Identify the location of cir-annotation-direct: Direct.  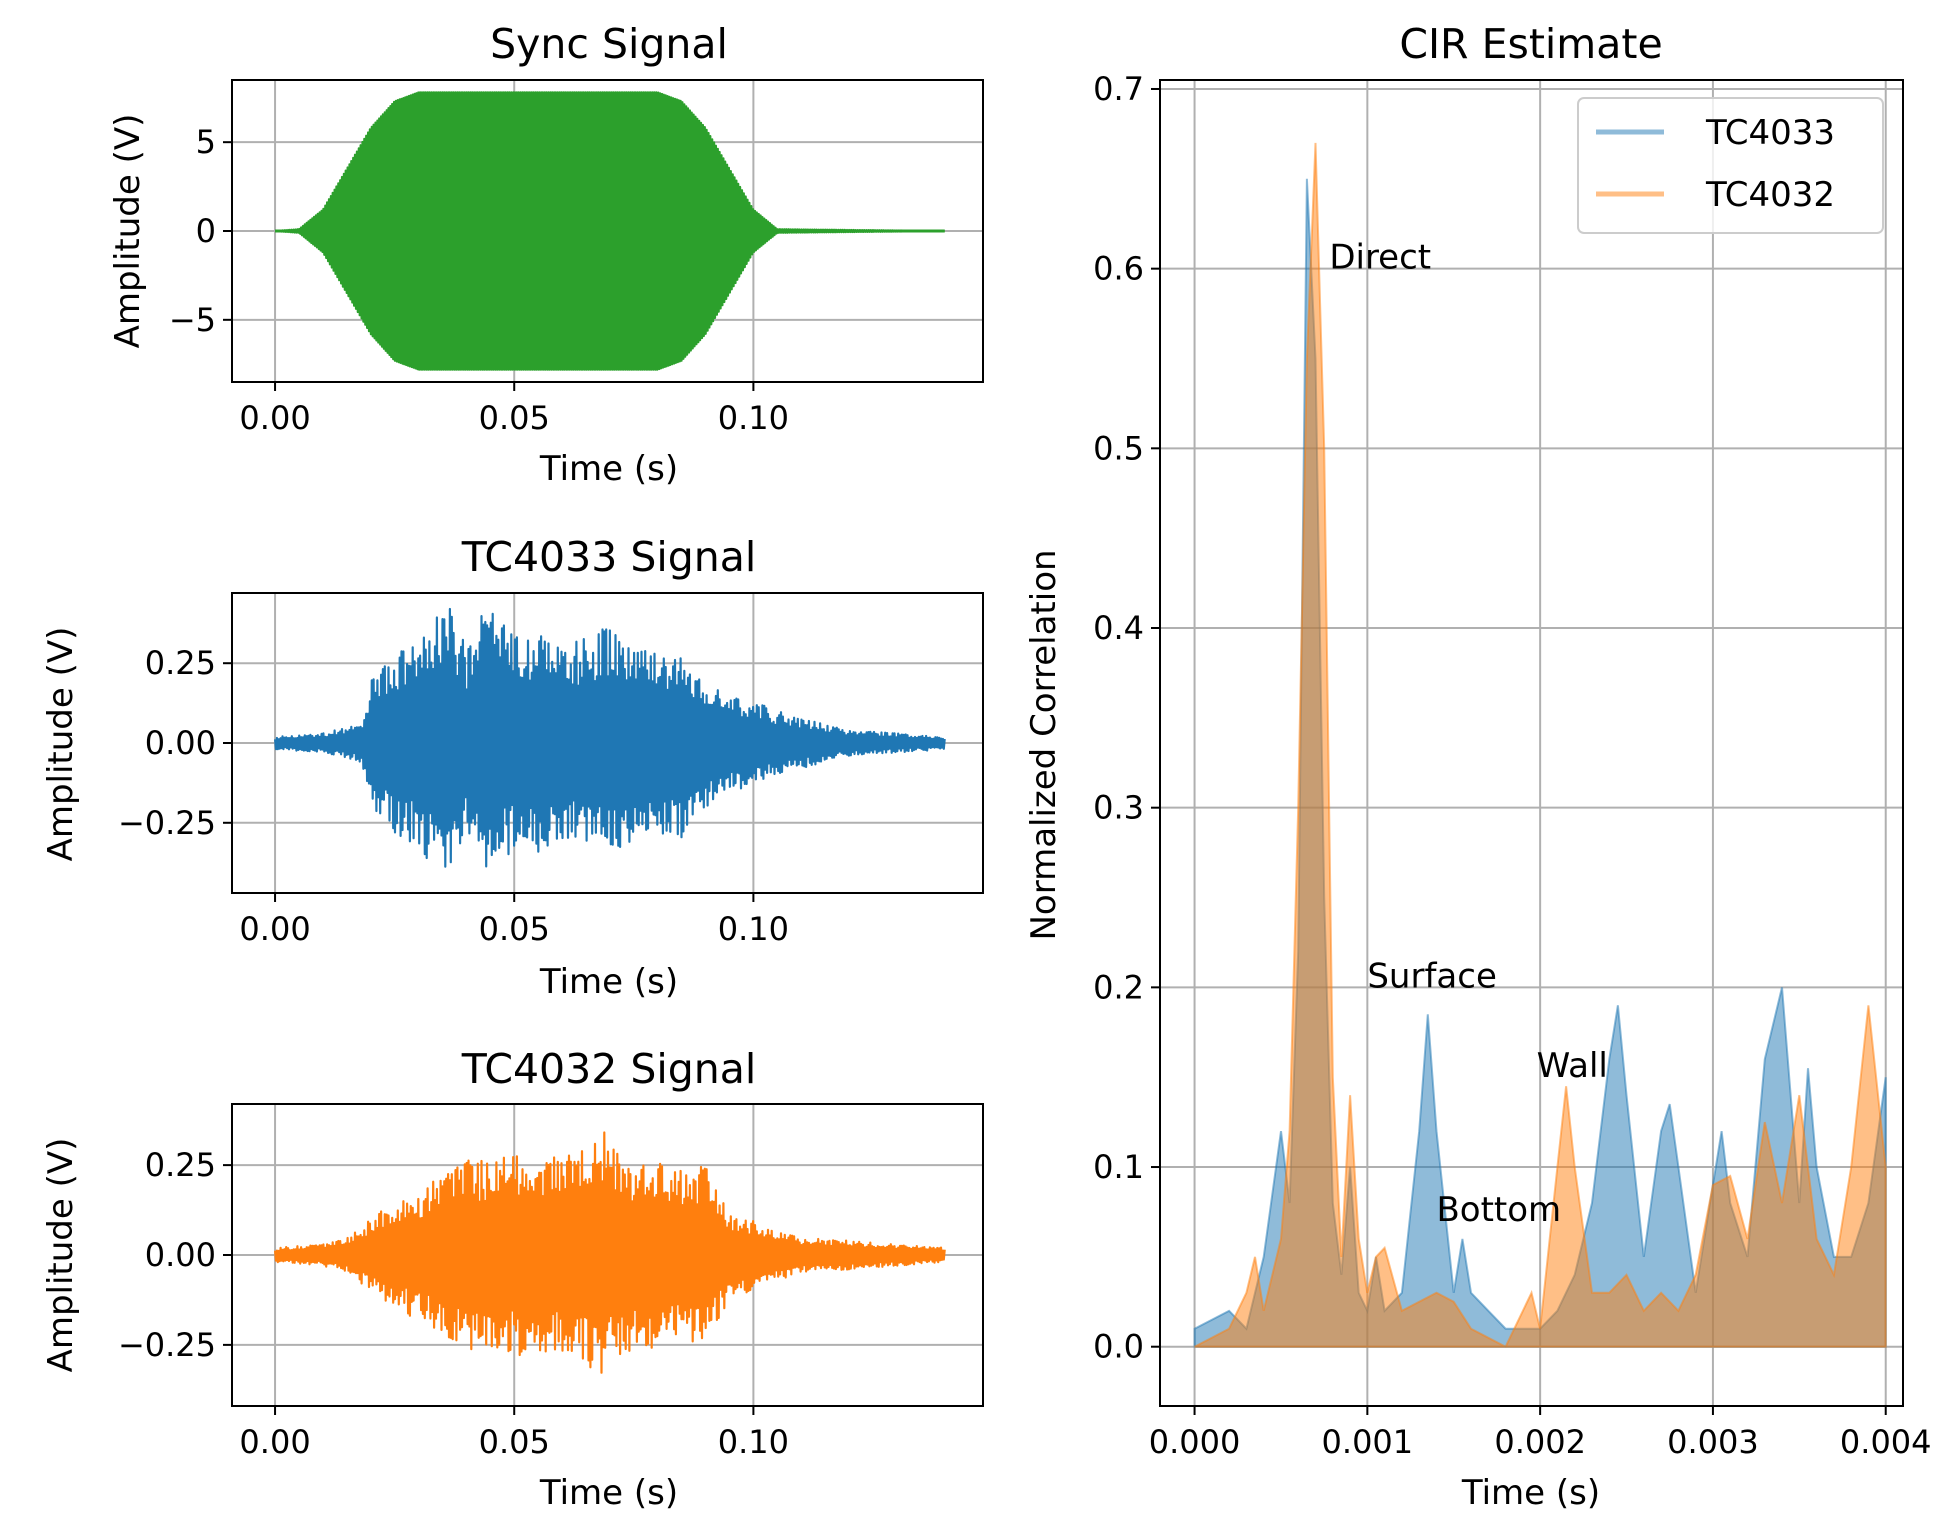
(1380, 258).